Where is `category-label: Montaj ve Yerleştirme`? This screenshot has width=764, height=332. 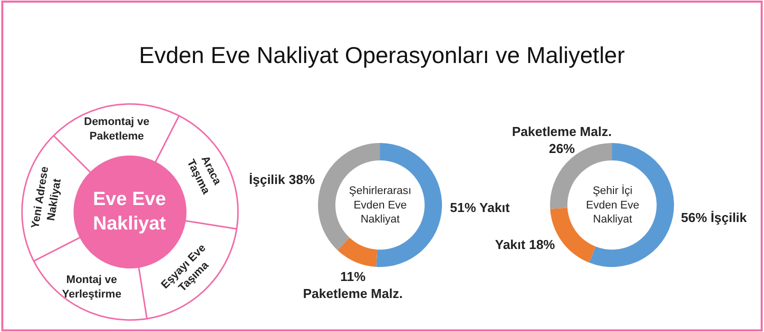
category-label: Montaj ve Yerleştirme is located at coordinates (92, 287).